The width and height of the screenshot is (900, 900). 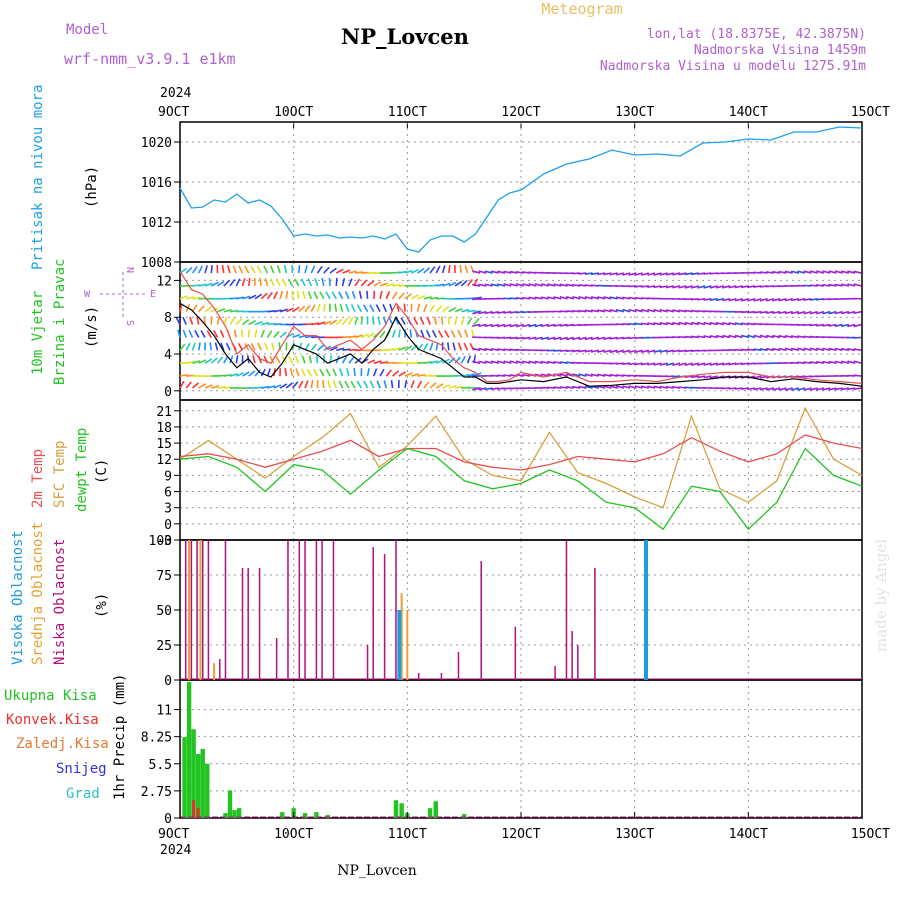 What do you see at coordinates (168, 509) in the screenshot?
I see `y-tick-label: 3` at bounding box center [168, 509].